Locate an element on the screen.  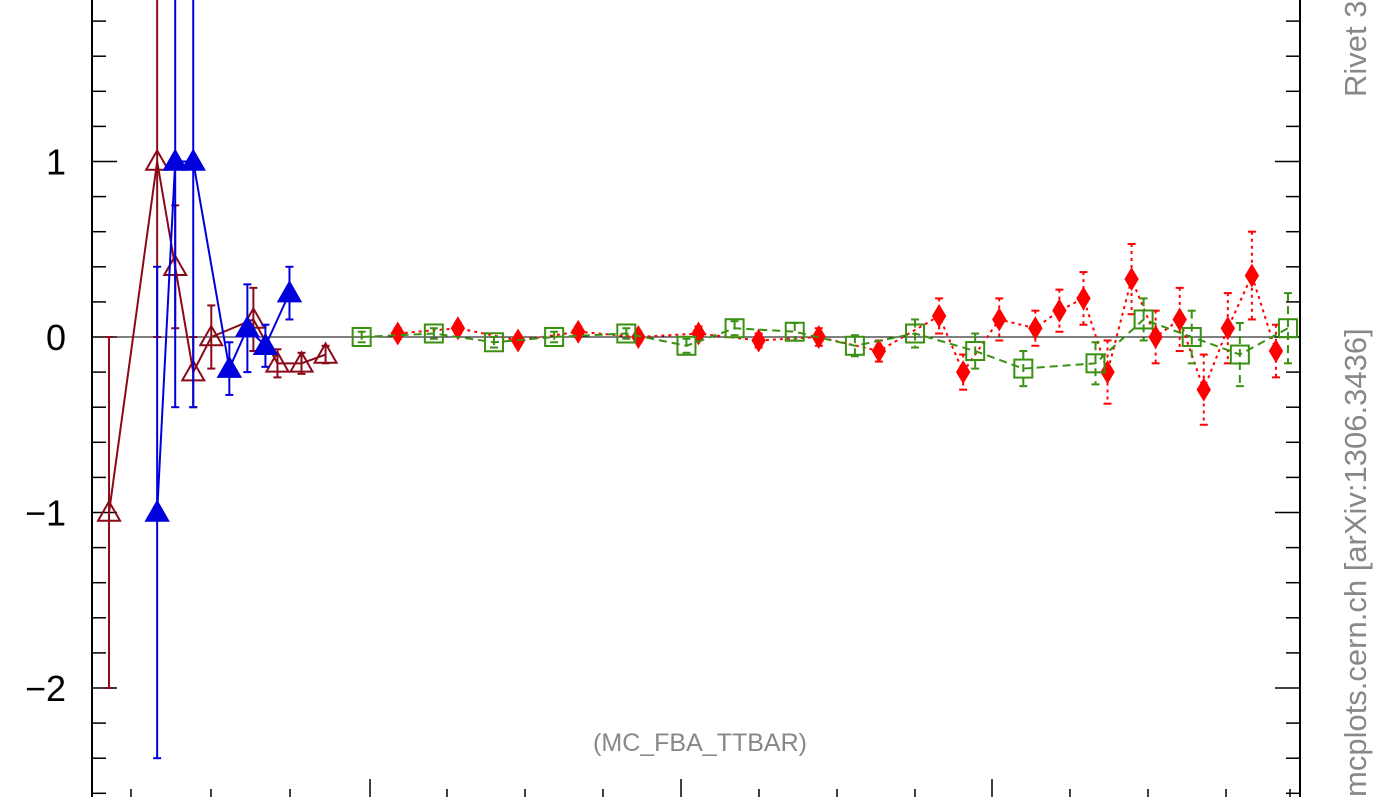
x-axis-ticks is located at coordinates (710, 788).